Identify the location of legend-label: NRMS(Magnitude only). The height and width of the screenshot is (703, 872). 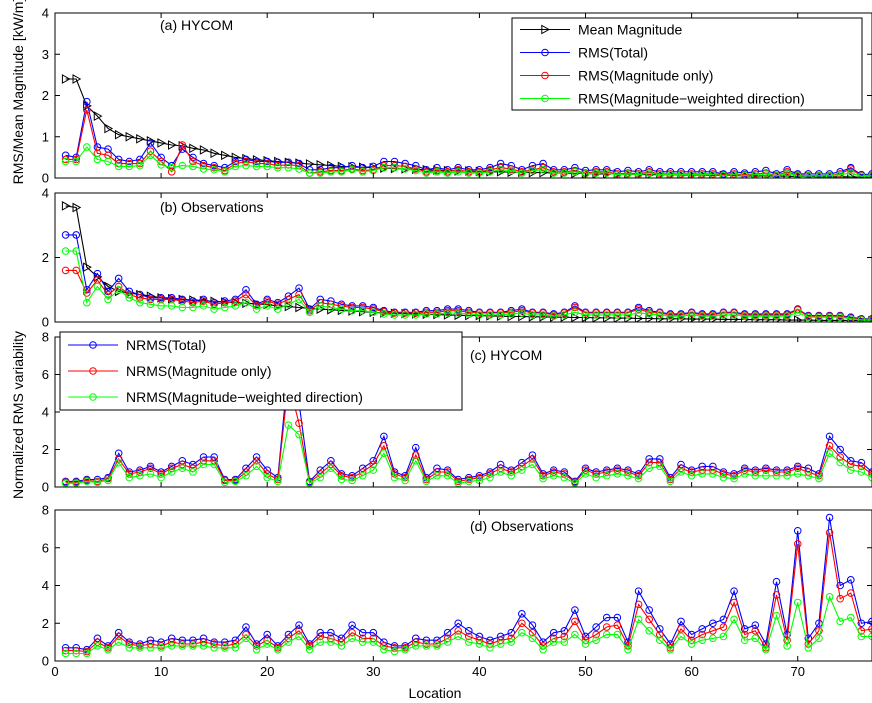
(199, 371).